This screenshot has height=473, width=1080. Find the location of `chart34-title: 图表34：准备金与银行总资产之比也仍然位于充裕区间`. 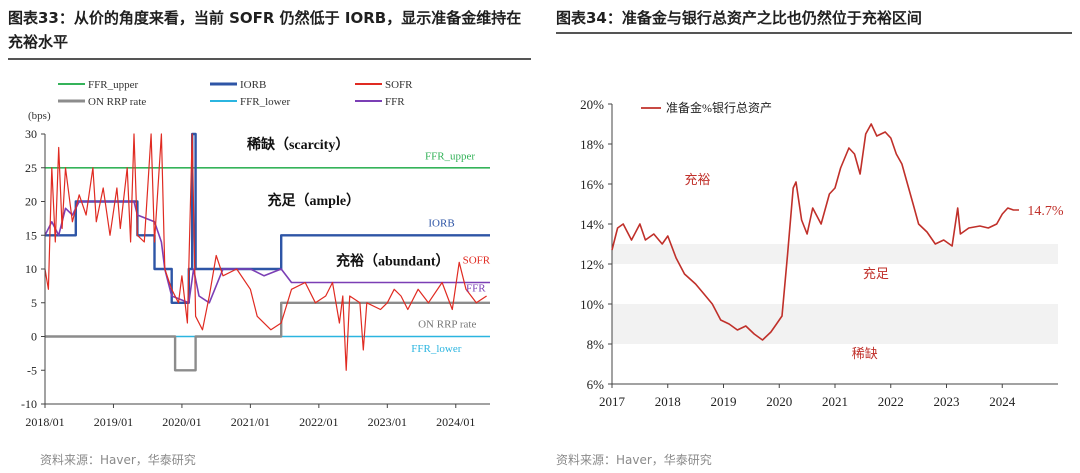

chart34-title: 图表34：准备金与银行总资产之比也仍然位于充裕区间 is located at coordinates (739, 18).